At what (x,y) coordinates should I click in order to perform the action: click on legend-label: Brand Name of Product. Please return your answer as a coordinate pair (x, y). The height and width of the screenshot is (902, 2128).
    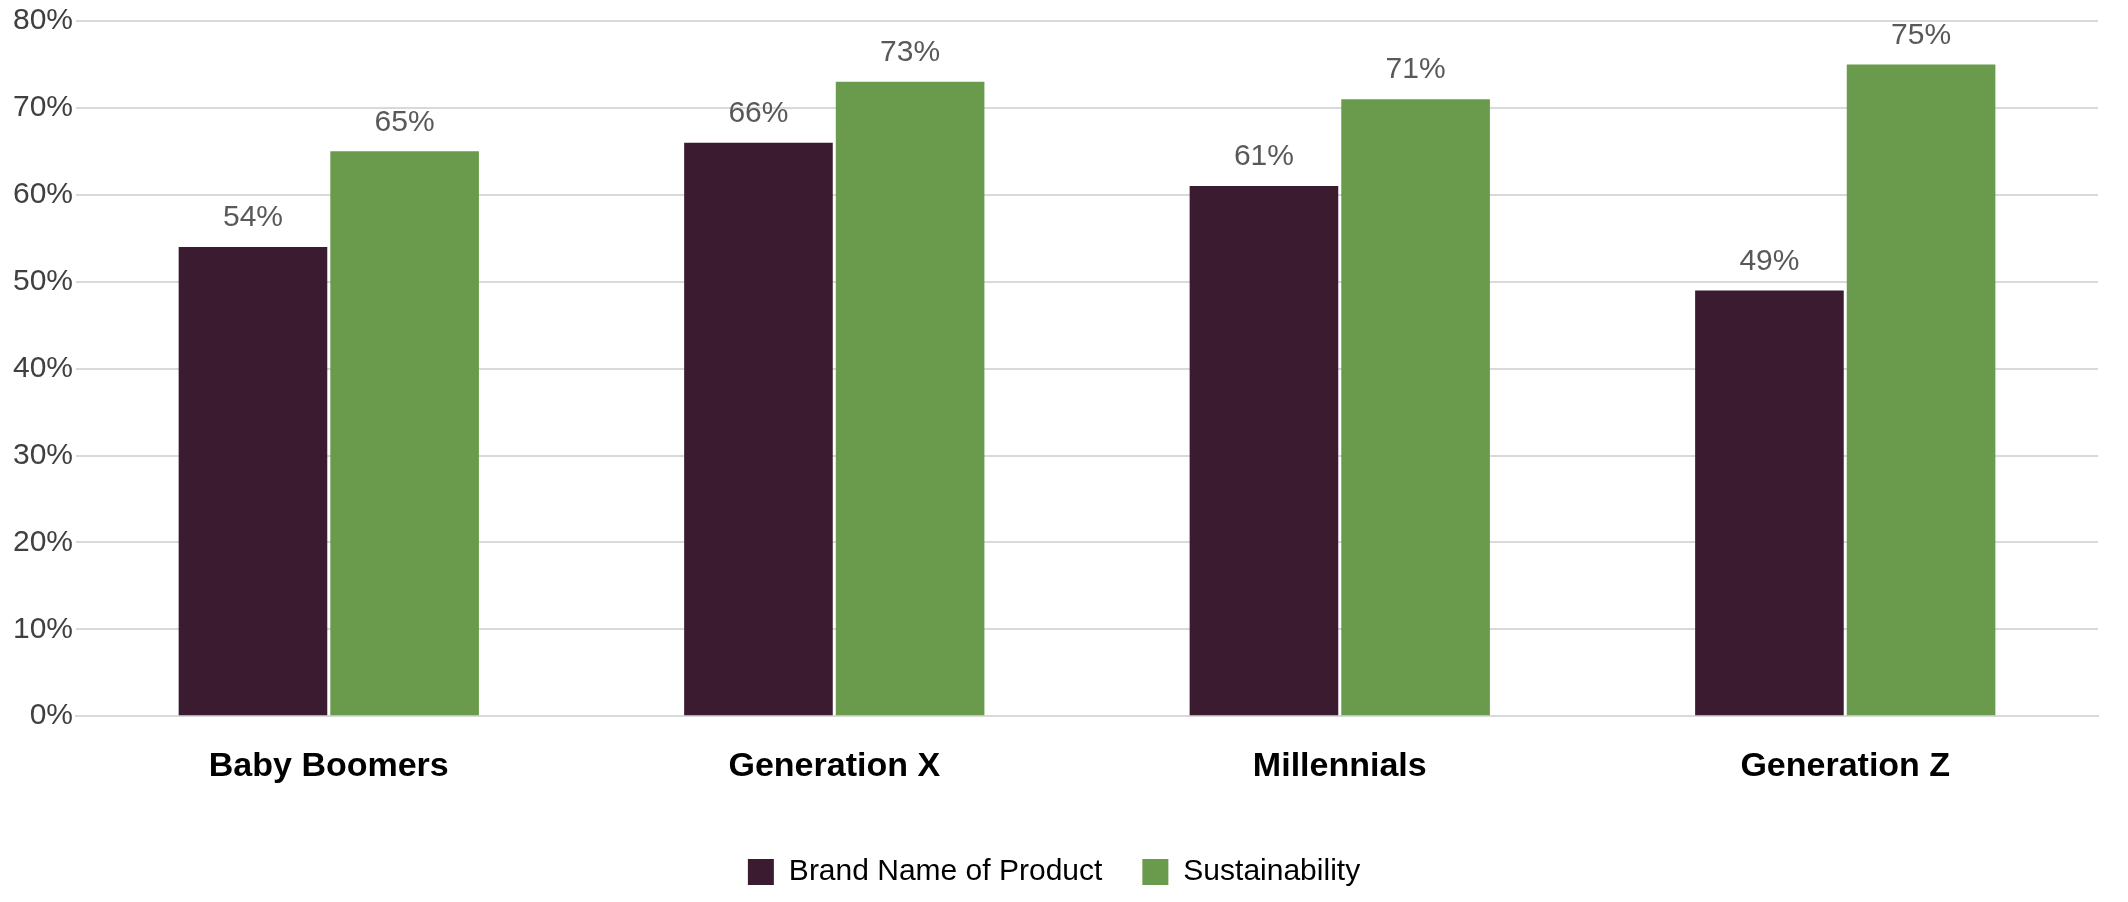
    Looking at the image, I should click on (946, 870).